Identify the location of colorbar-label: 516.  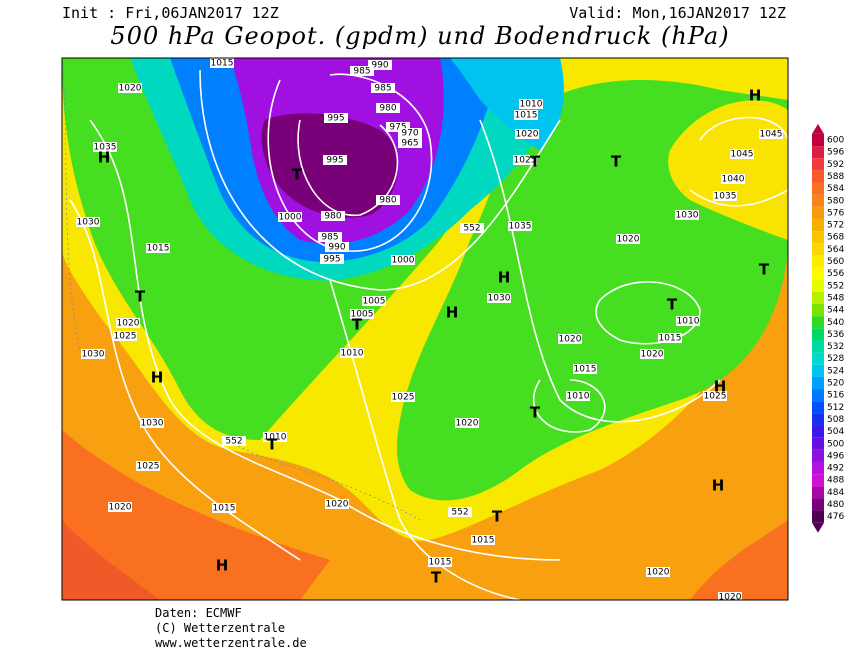
(835, 396).